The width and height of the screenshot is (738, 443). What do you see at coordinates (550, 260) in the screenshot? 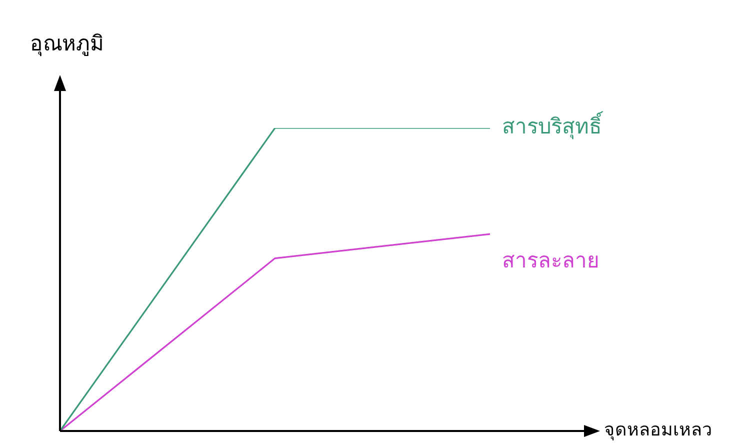
I see `series-label: สารละลาย` at bounding box center [550, 260].